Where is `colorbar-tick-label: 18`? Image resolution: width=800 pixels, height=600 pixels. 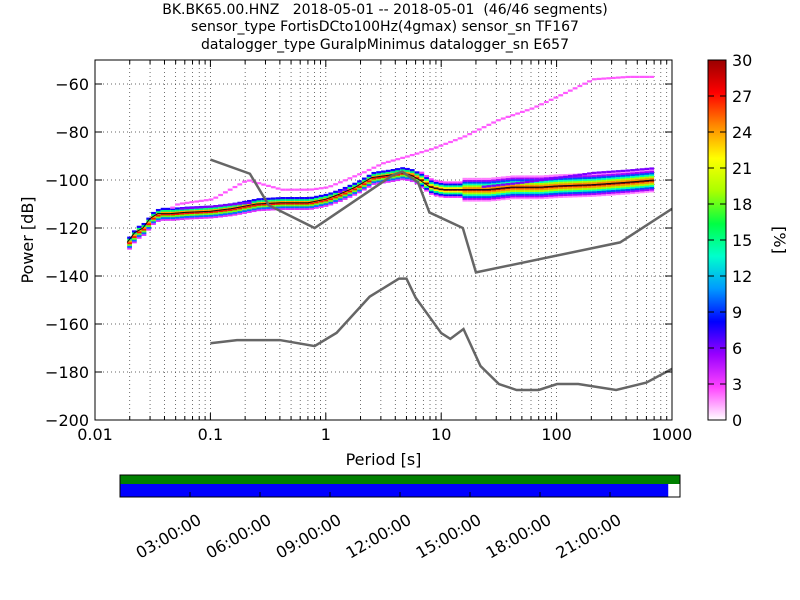
colorbar-tick-label: 18 is located at coordinates (742, 204).